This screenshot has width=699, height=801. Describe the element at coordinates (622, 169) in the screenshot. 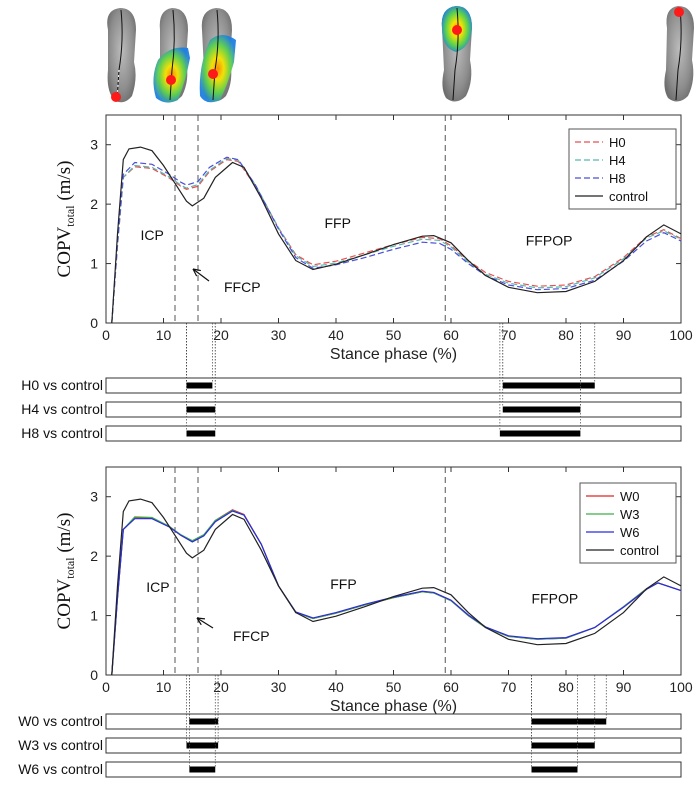

I see `legend: H0 H4 H8 control` at that location.